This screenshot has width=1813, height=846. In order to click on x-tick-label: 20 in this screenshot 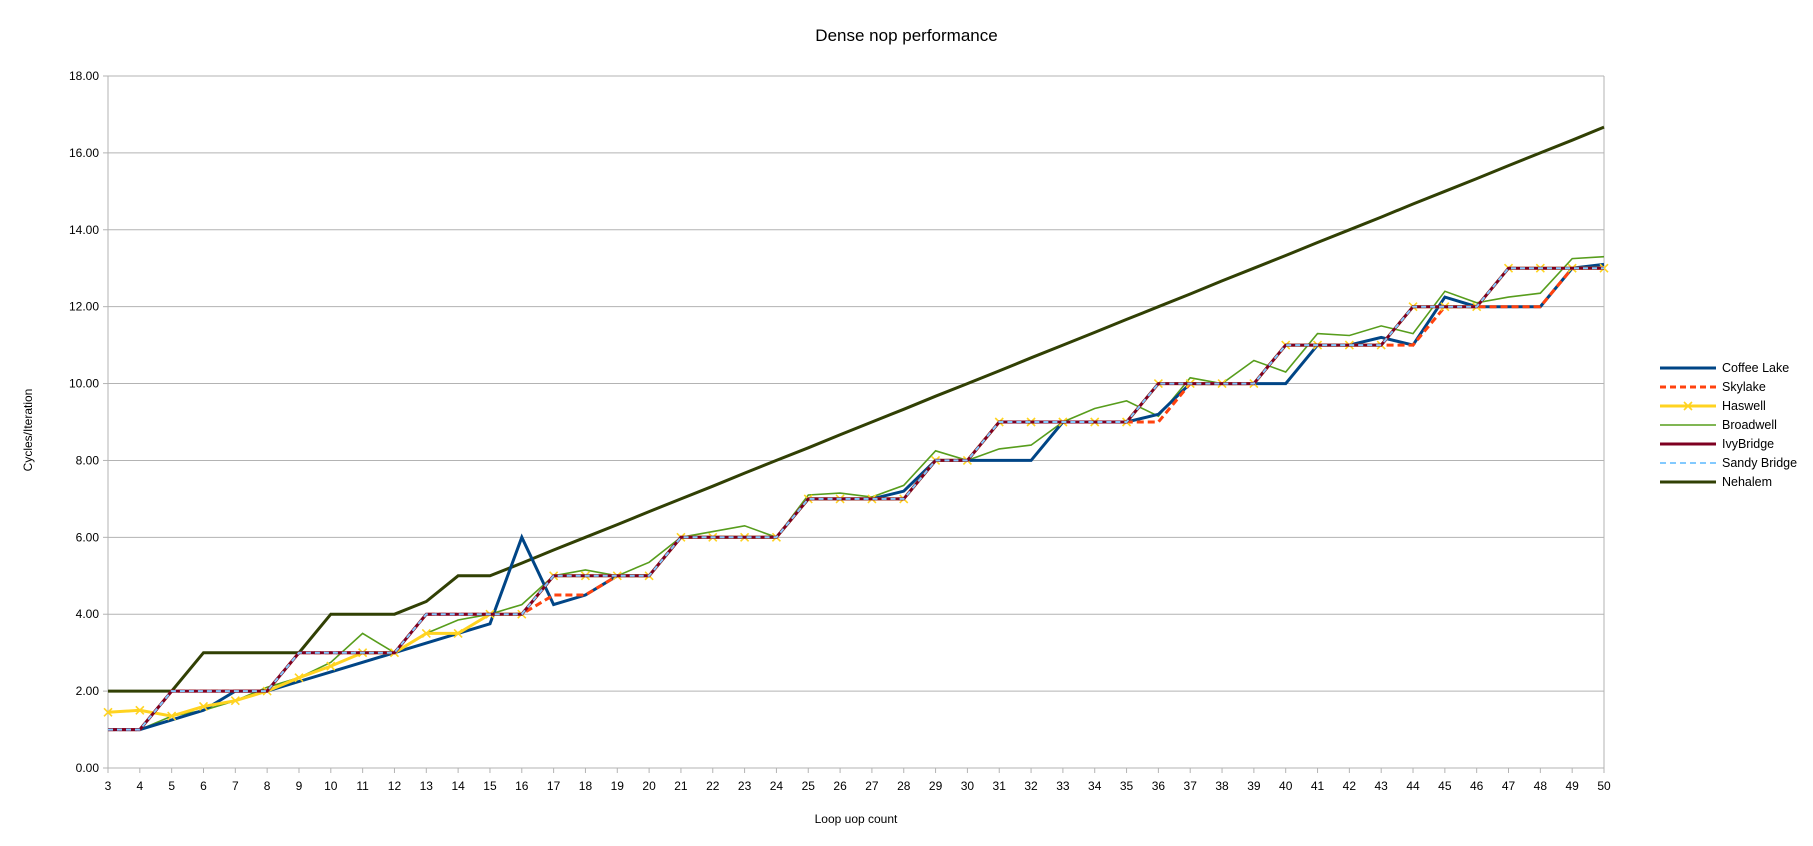, I will do `click(649, 786)`.